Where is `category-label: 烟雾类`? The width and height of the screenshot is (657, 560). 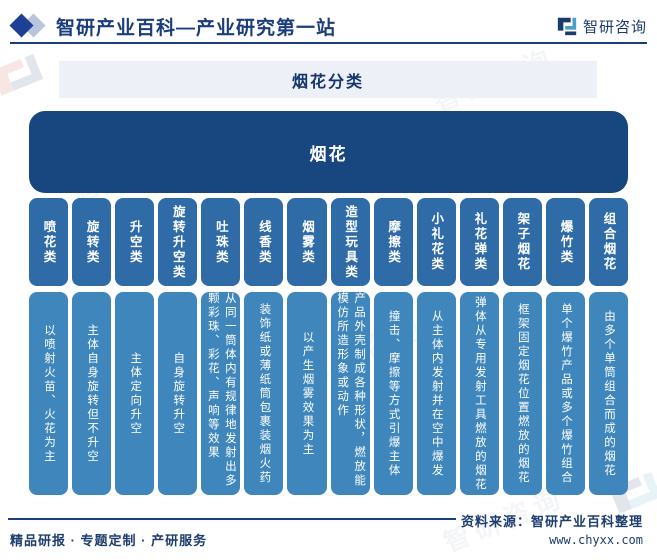 category-label: 烟雾类 is located at coordinates (307, 242).